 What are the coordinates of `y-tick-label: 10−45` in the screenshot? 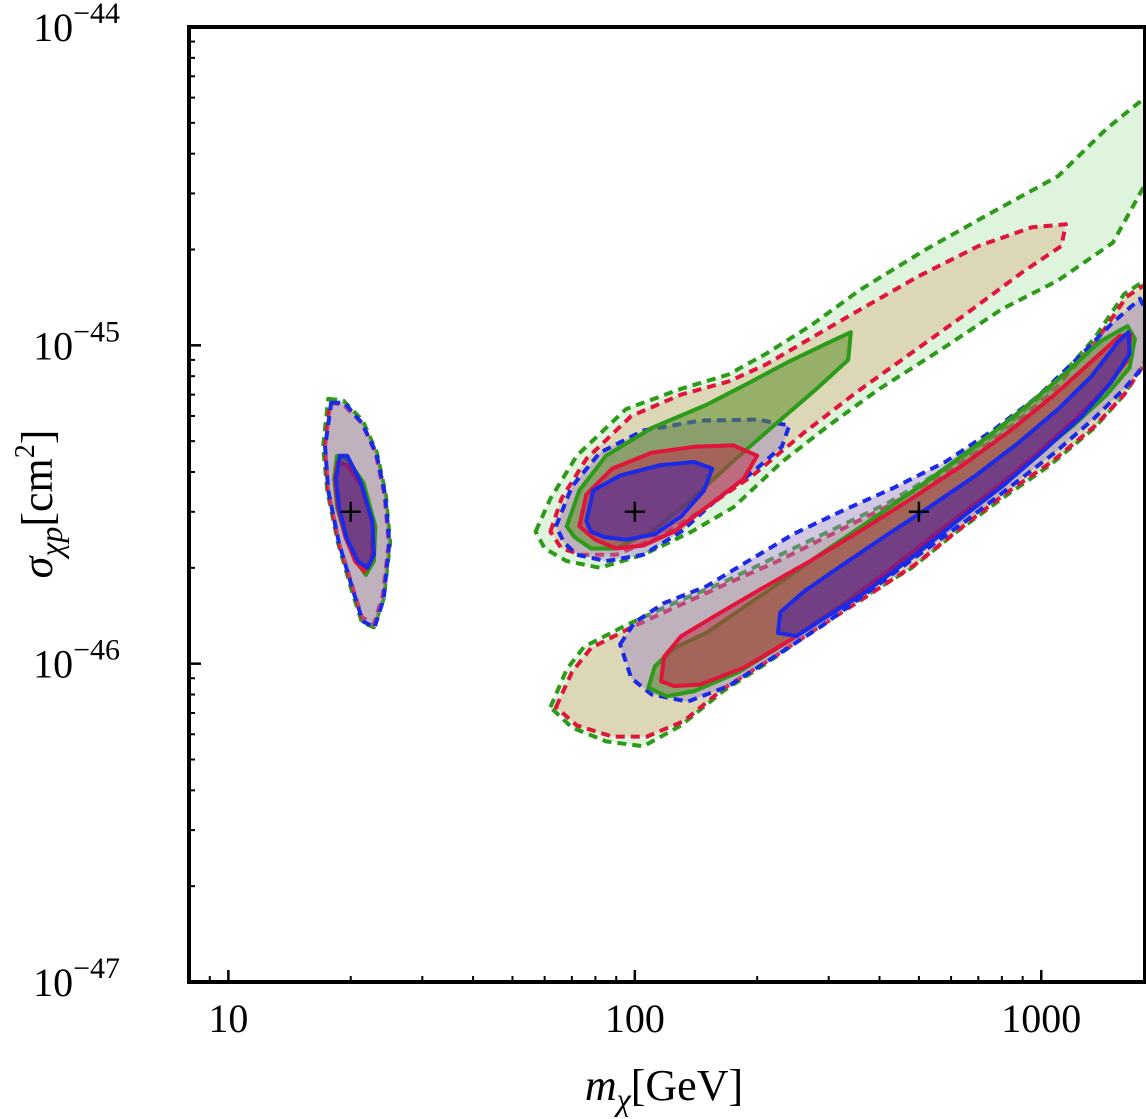 It's located at (76, 341).